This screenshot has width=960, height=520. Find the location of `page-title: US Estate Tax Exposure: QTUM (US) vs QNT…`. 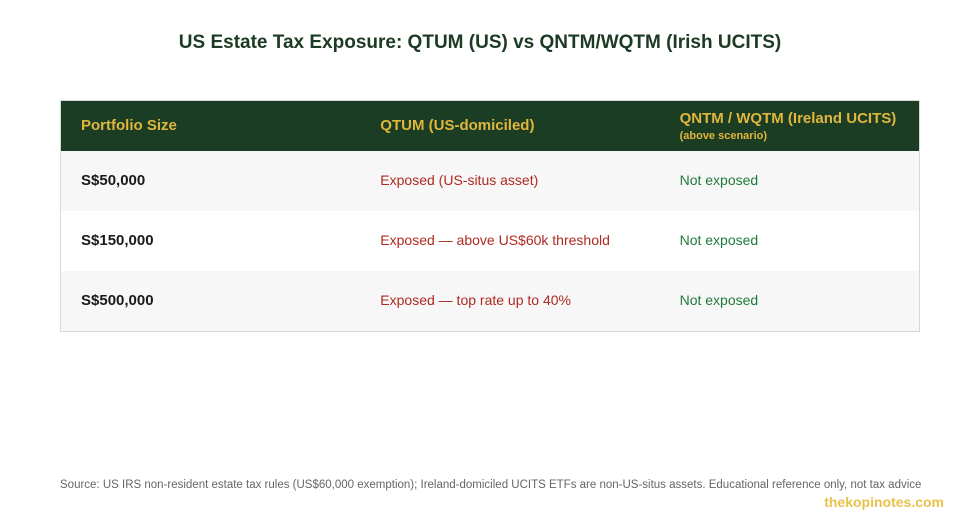

page-title: US Estate Tax Exposure: QTUM (US) vs QNT… is located at coordinates (480, 42).